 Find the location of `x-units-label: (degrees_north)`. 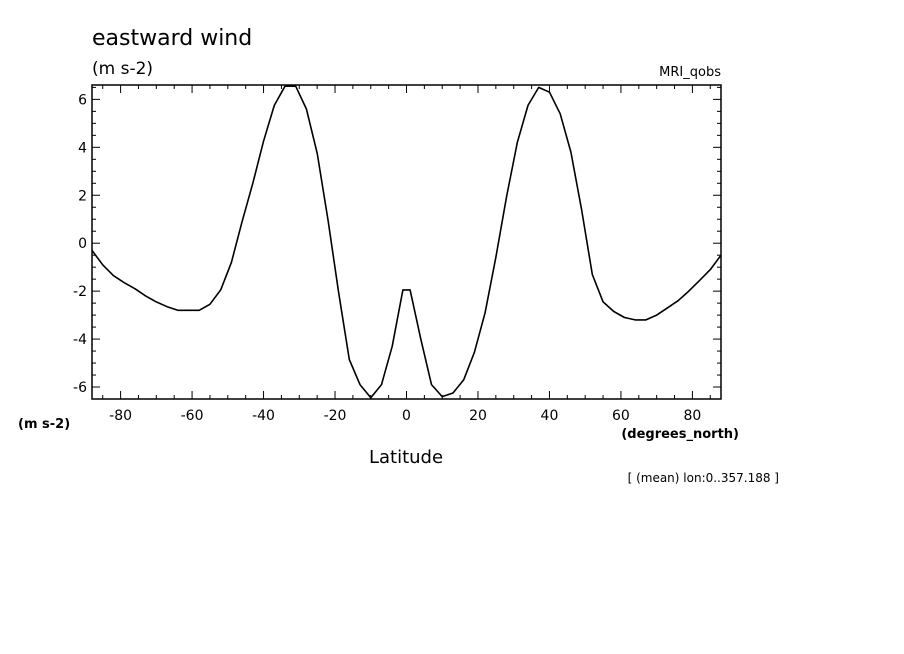

x-units-label: (degrees_north) is located at coordinates (680, 434).